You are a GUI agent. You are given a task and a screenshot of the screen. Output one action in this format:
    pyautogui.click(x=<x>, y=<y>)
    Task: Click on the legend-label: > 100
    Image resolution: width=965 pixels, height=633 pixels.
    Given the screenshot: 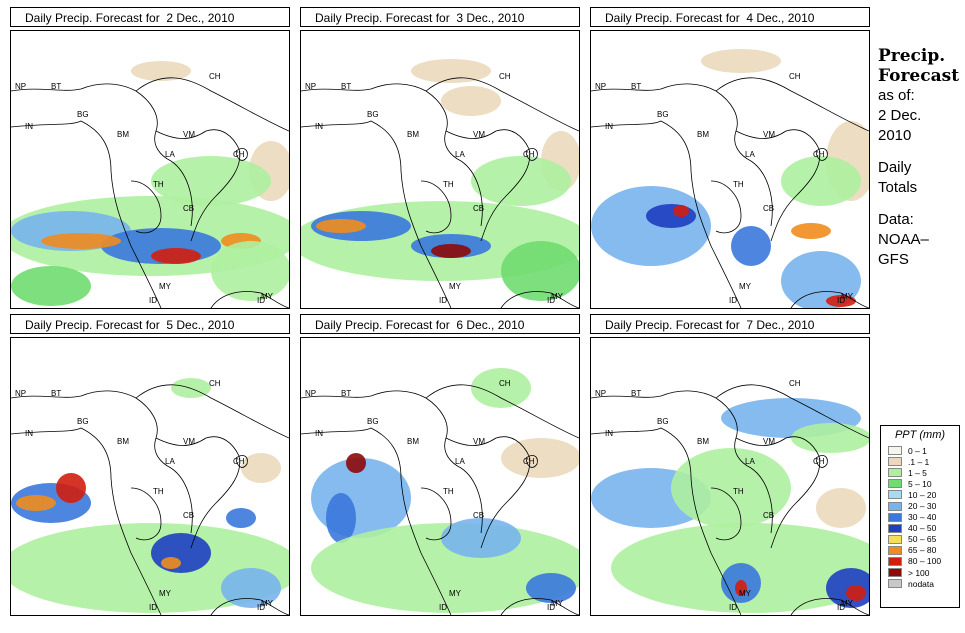 What is the action you would take?
    pyautogui.click(x=919, y=572)
    